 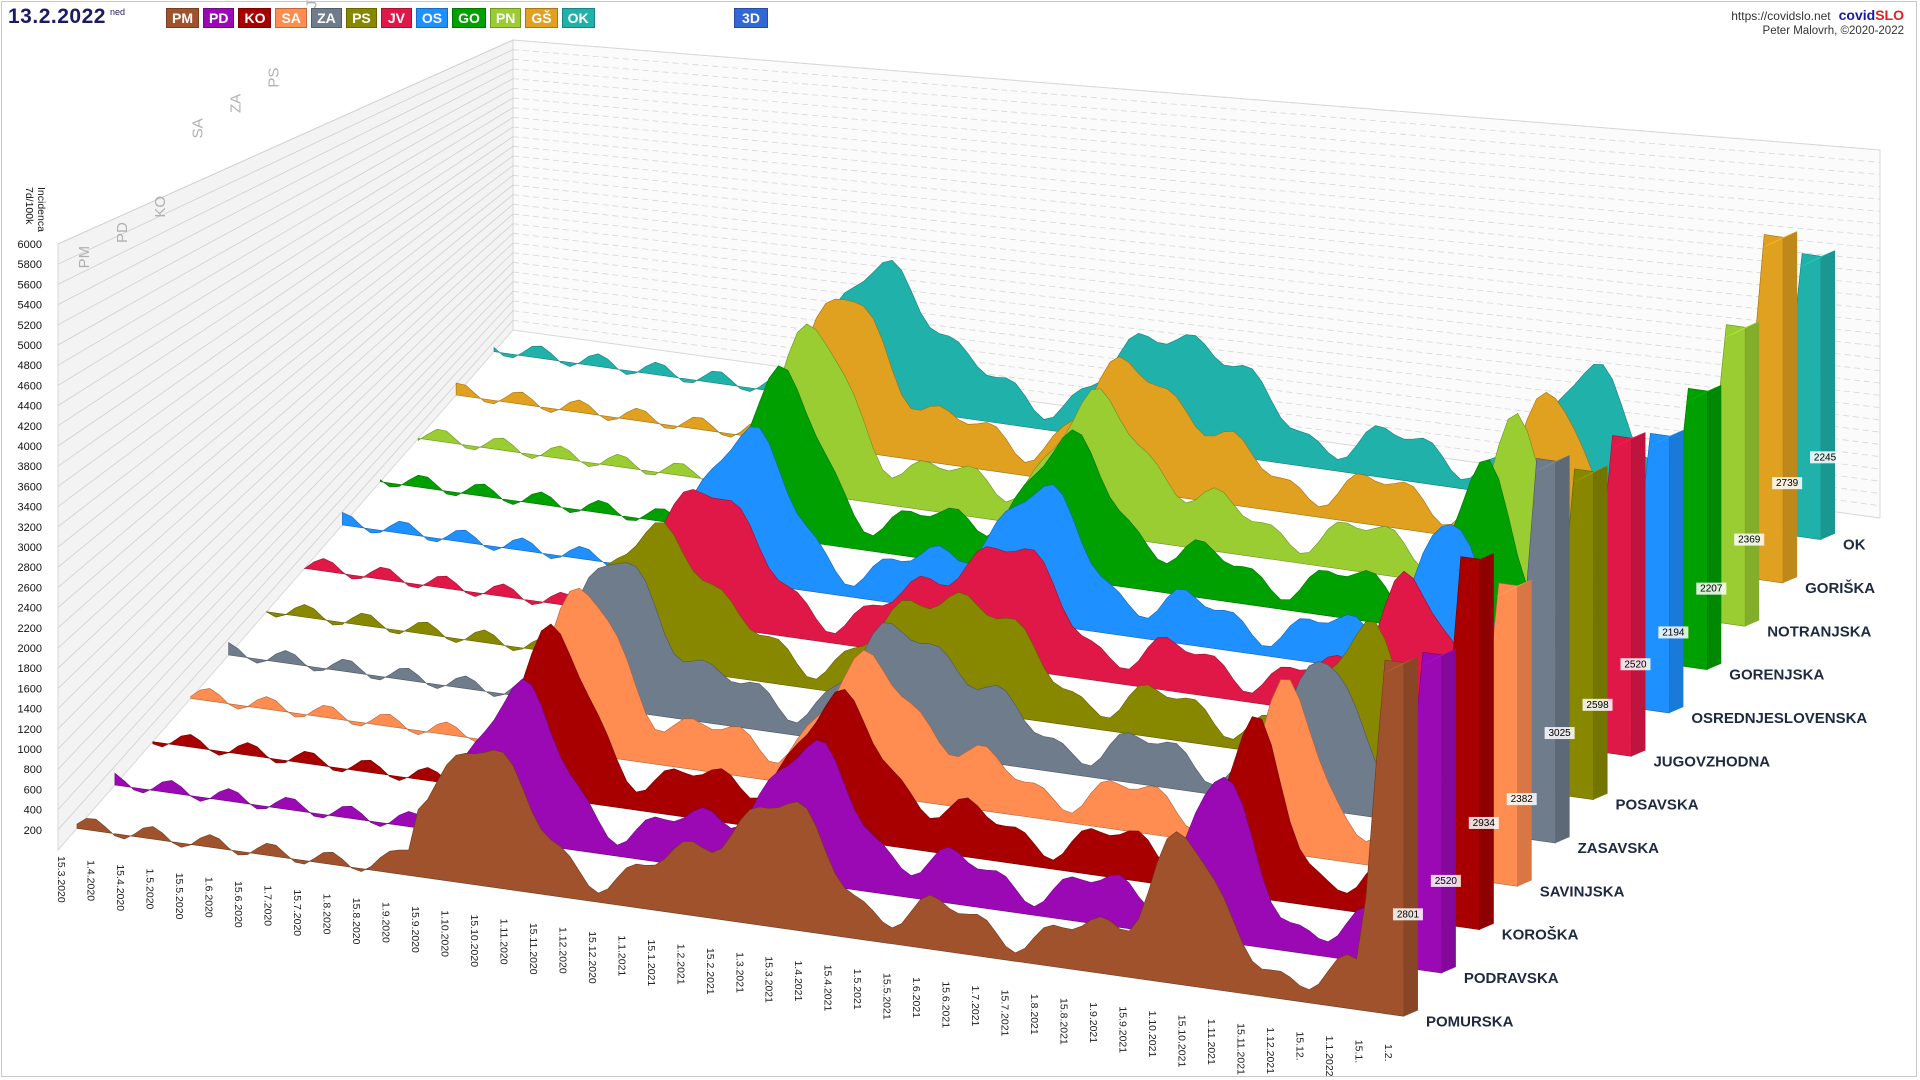 I want to click on x-tick-label: 15.11.2021, so click(x=1241, y=1049).